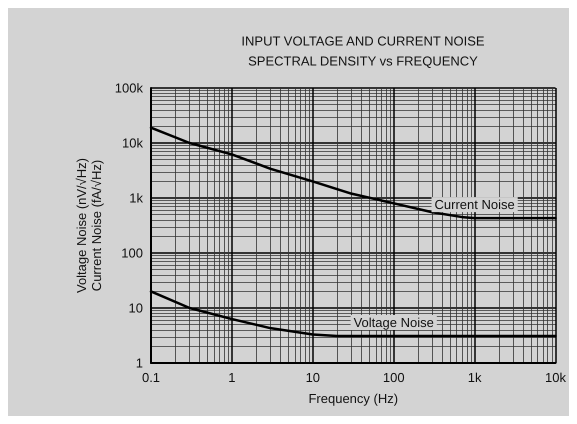 The height and width of the screenshot is (424, 577). I want to click on y-tick-label: 100k, so click(129, 88).